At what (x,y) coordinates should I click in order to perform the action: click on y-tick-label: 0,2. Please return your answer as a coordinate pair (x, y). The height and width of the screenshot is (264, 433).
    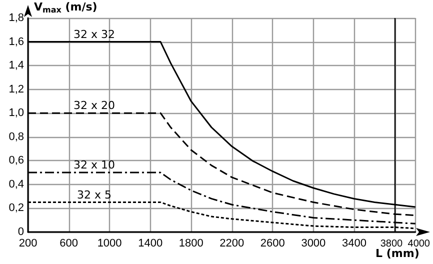
    Looking at the image, I should click on (16, 208).